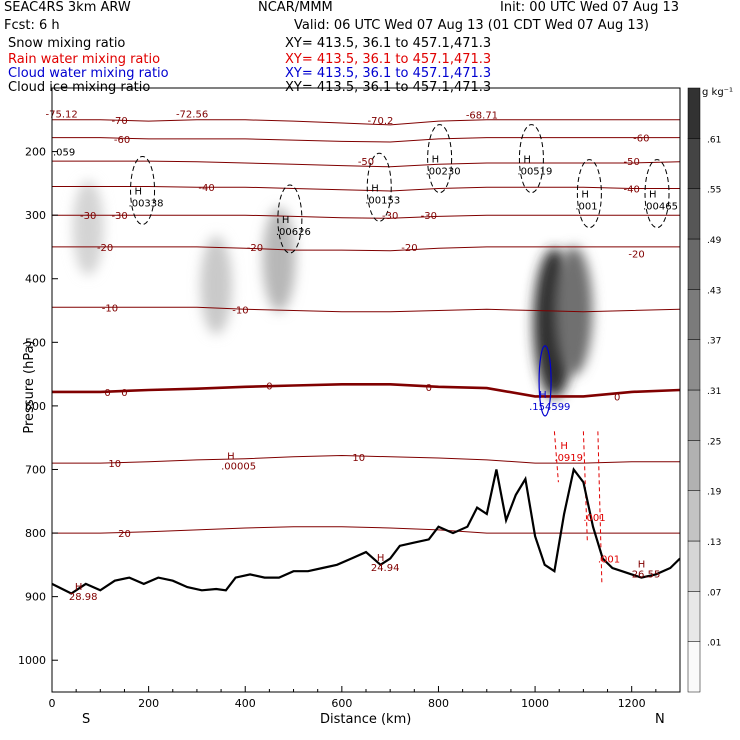  What do you see at coordinates (381, 558) in the screenshot?
I see `temp-high-marker-1: H` at bounding box center [381, 558].